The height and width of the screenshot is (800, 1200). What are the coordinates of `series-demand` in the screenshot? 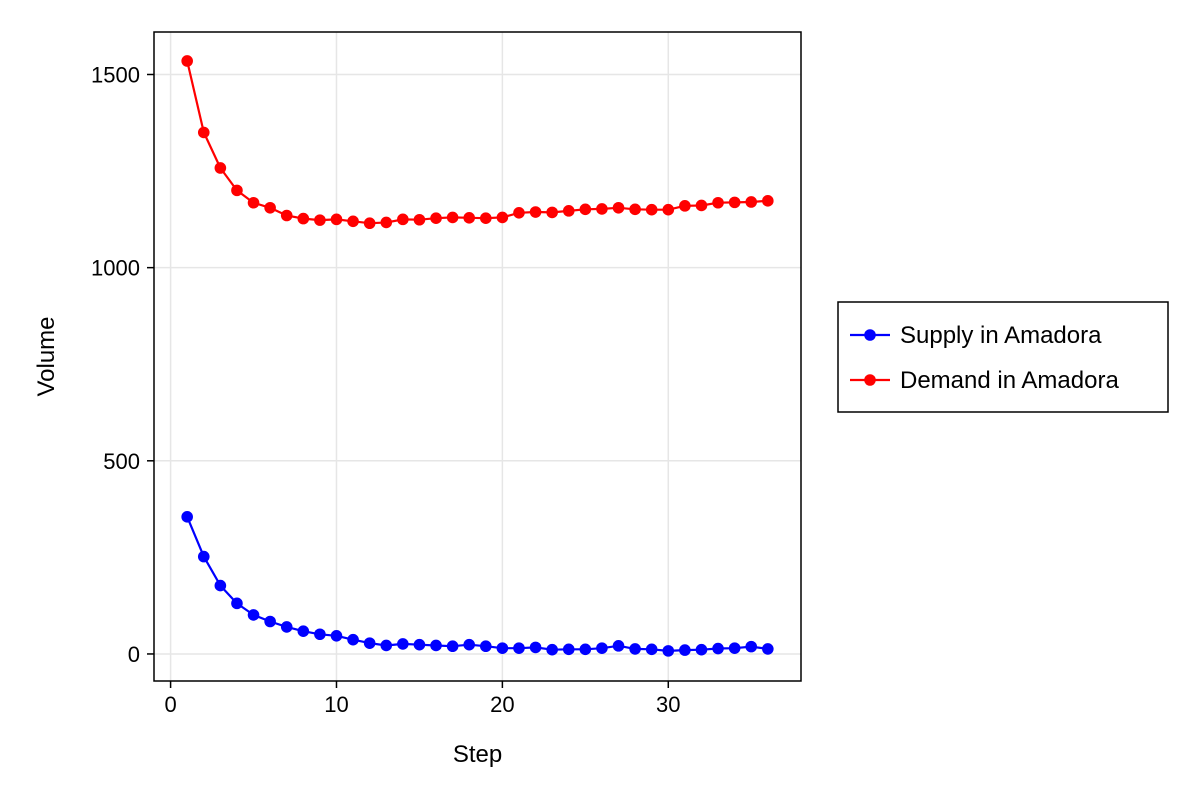 It's located at (477, 142).